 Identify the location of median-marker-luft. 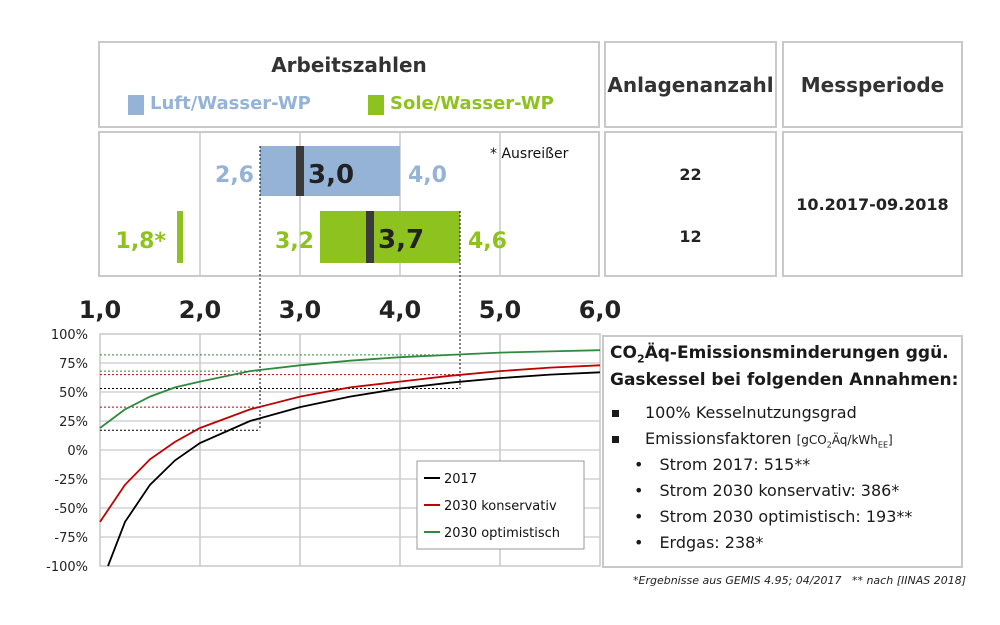
(300, 171).